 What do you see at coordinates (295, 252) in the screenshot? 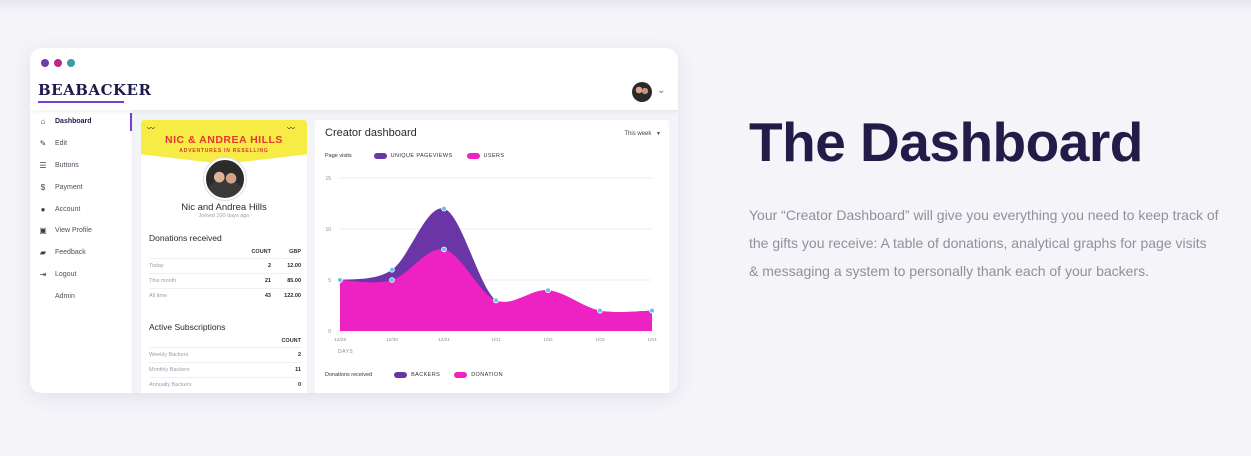
I see `donations-header-gbp: GBP` at bounding box center [295, 252].